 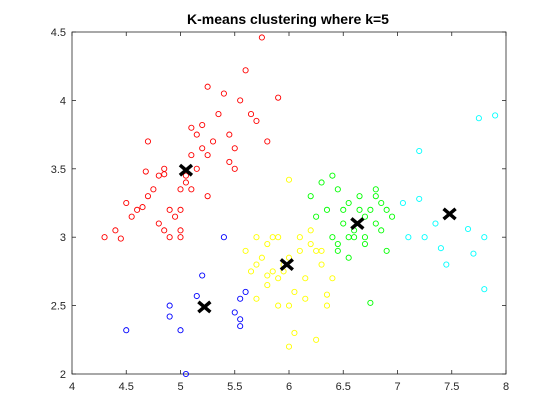 I want to click on y-tick-label: 2, so click(x=63, y=375).